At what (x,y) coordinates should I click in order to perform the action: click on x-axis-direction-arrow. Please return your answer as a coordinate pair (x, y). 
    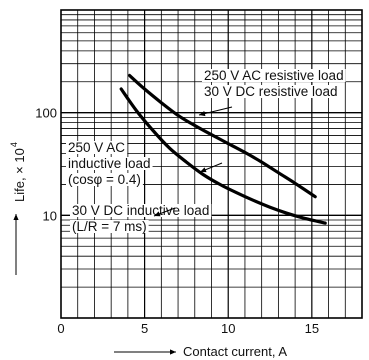
    Looking at the image, I should click on (145, 352).